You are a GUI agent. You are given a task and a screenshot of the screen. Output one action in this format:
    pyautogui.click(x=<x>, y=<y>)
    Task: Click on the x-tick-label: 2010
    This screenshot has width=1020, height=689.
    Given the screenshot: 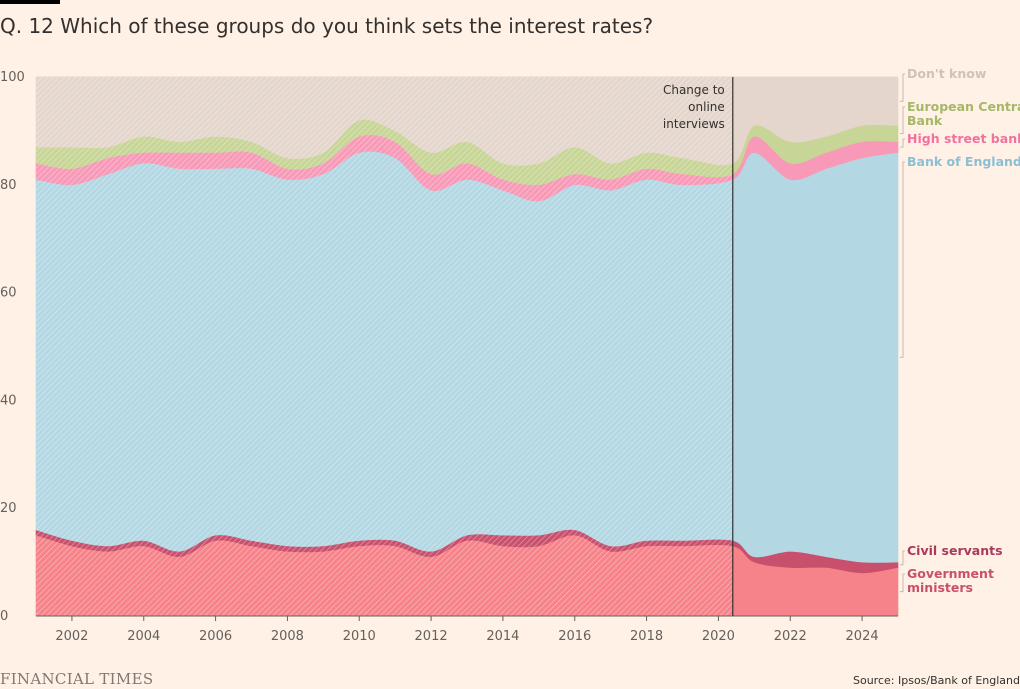 What is the action you would take?
    pyautogui.click(x=359, y=636)
    